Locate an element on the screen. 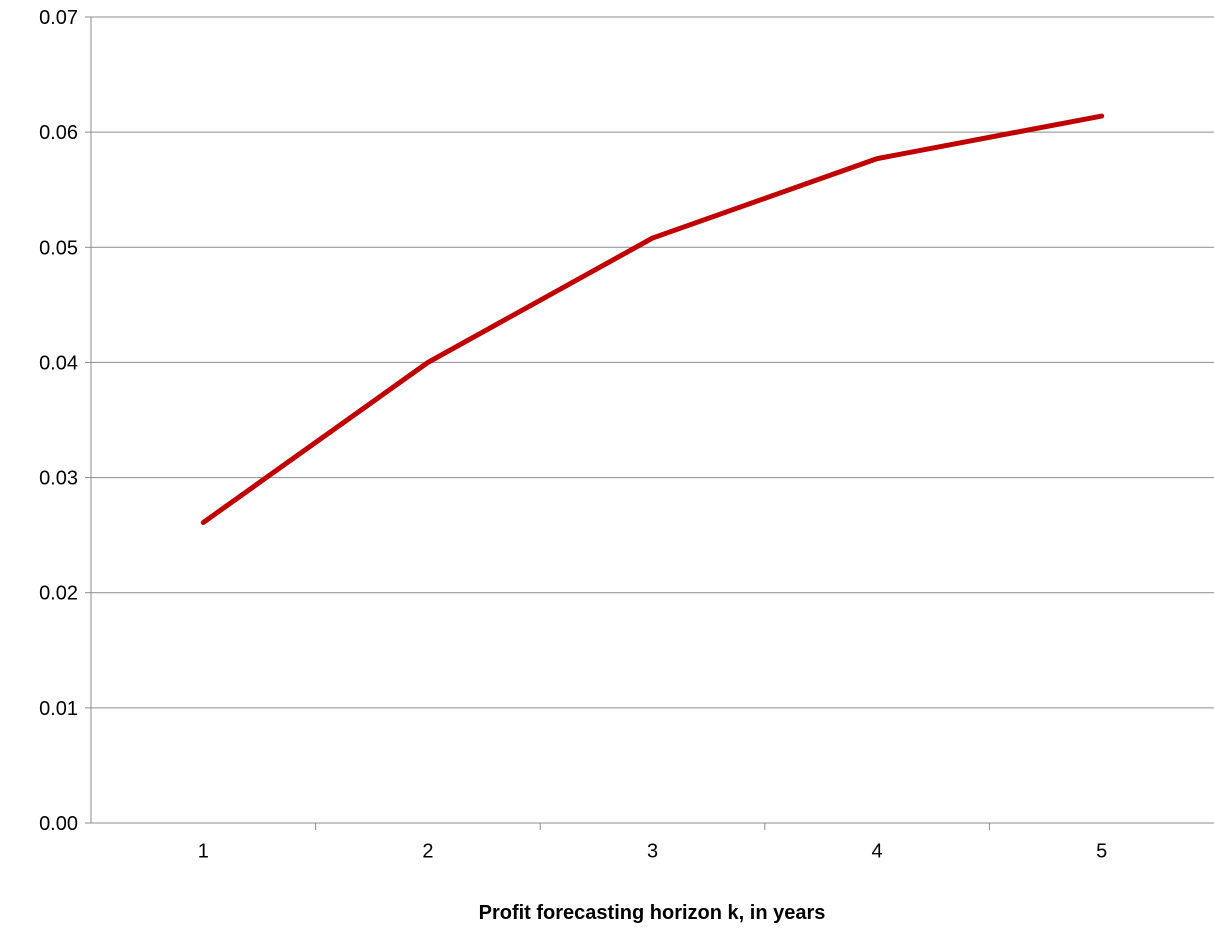 This screenshot has width=1214, height=948. y-tick-labels: 0.00 0.01 0.02 0.03 0.04 0.05 0.06 0.07 is located at coordinates (58, 421).